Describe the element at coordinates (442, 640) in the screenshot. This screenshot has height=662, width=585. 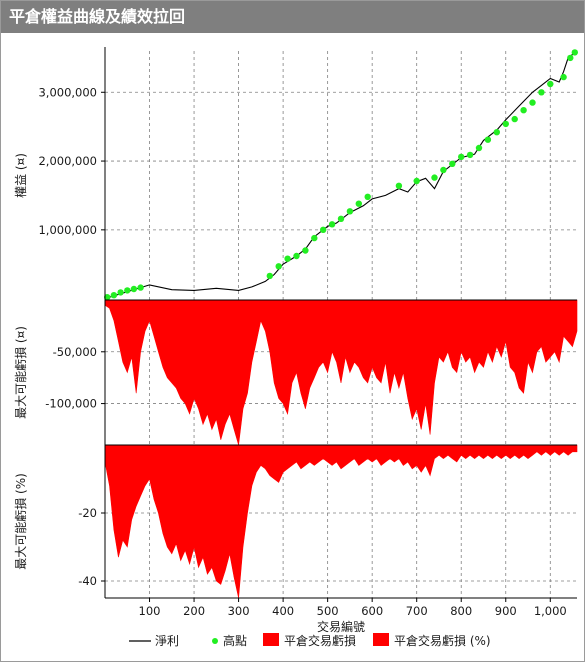
I see `legend-label: 平倉交易虧損 (%)` at that location.